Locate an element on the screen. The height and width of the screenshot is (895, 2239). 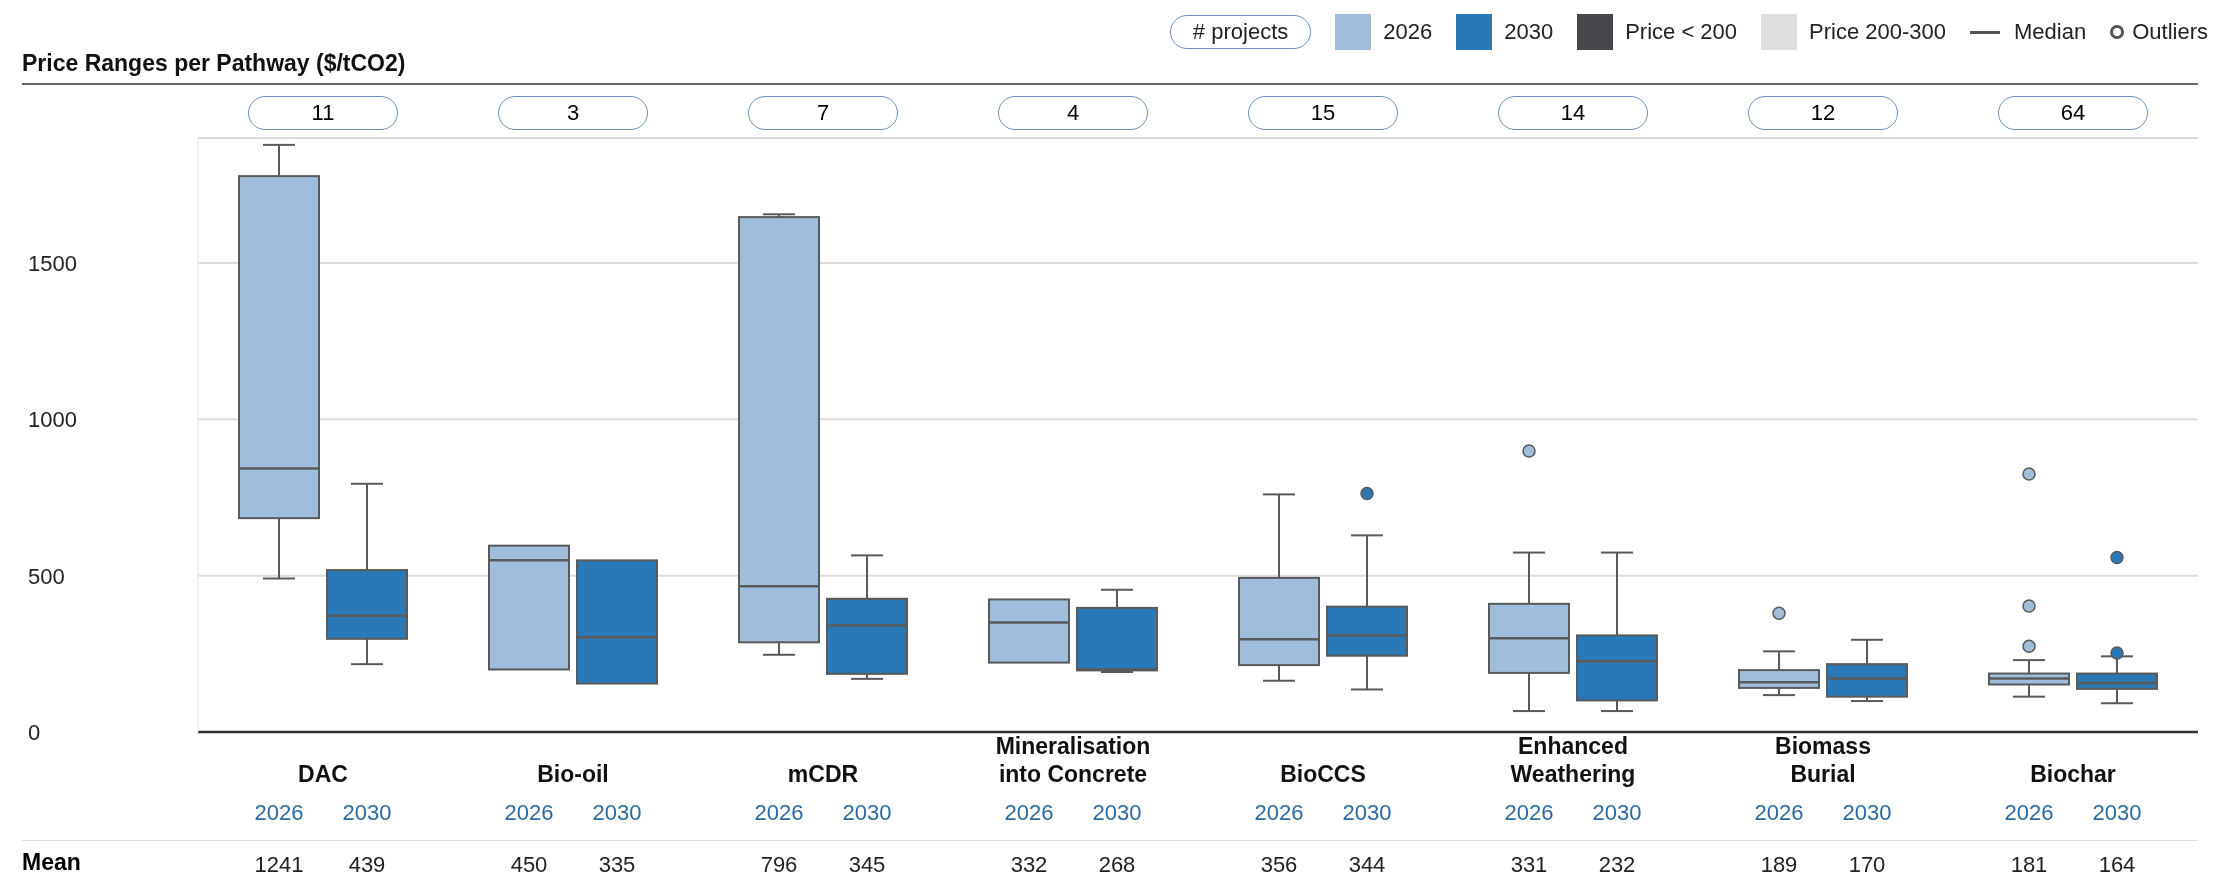
text: 12 is located at coordinates (1823, 113).